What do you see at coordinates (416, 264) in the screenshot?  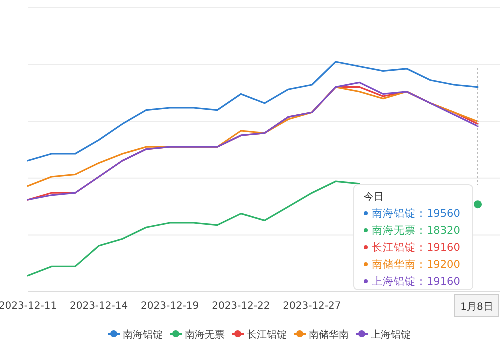 I see `annotation: 南储华南：19200` at bounding box center [416, 264].